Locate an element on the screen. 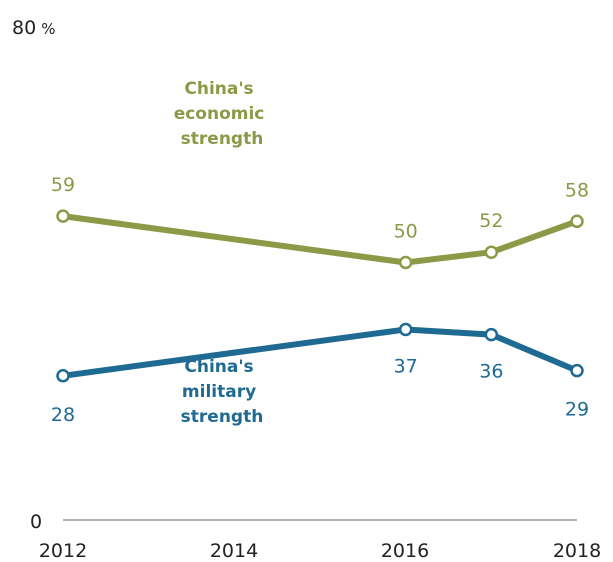 This screenshot has height=562, width=613. x-tick-label: 2014 is located at coordinates (234, 551).